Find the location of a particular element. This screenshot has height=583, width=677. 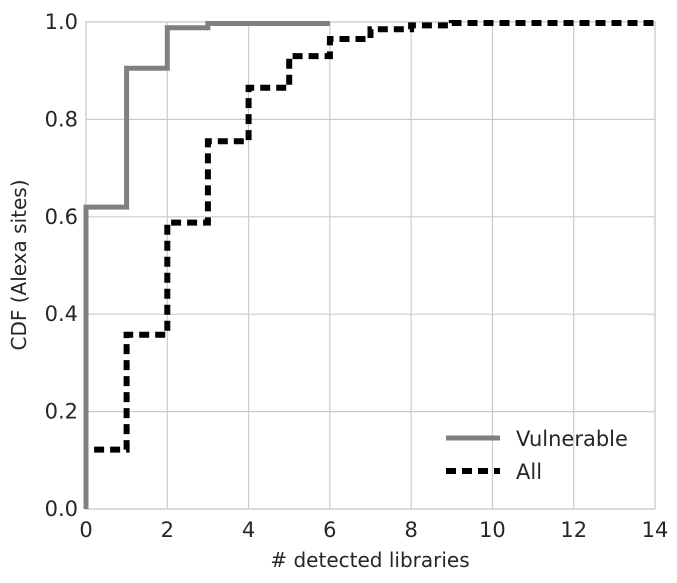

x-tick-label: 2 is located at coordinates (167, 530).